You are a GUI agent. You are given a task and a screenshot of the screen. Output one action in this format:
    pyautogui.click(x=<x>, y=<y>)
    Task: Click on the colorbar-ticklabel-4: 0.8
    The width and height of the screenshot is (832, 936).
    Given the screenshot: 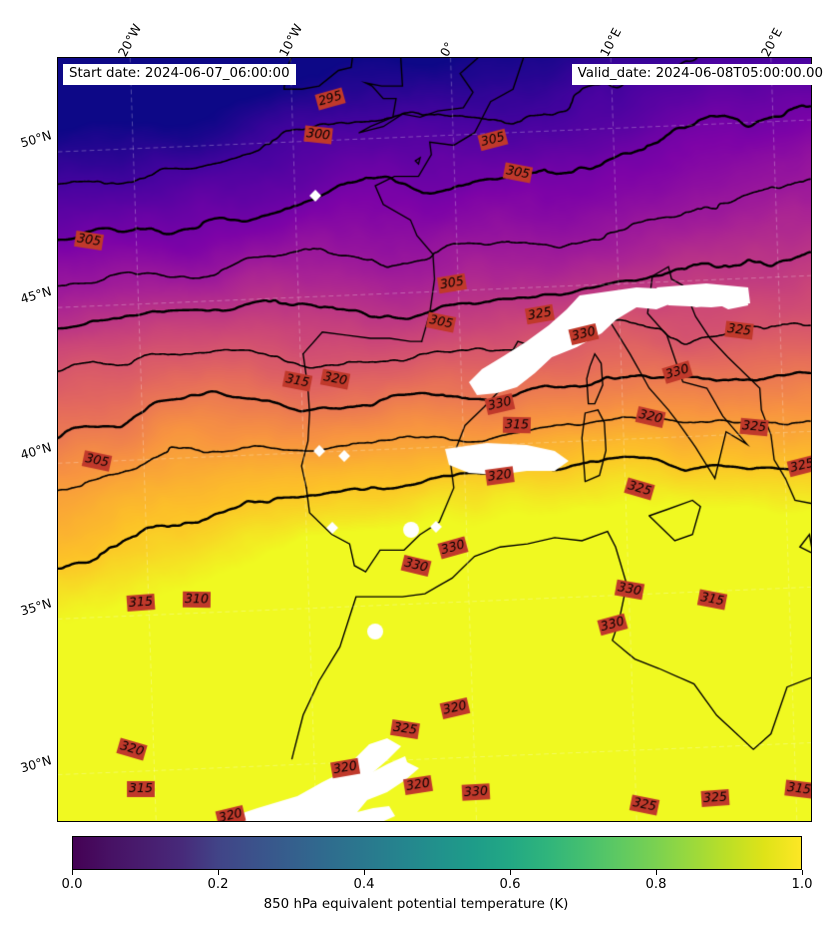 What is the action you would take?
    pyautogui.click(x=656, y=884)
    